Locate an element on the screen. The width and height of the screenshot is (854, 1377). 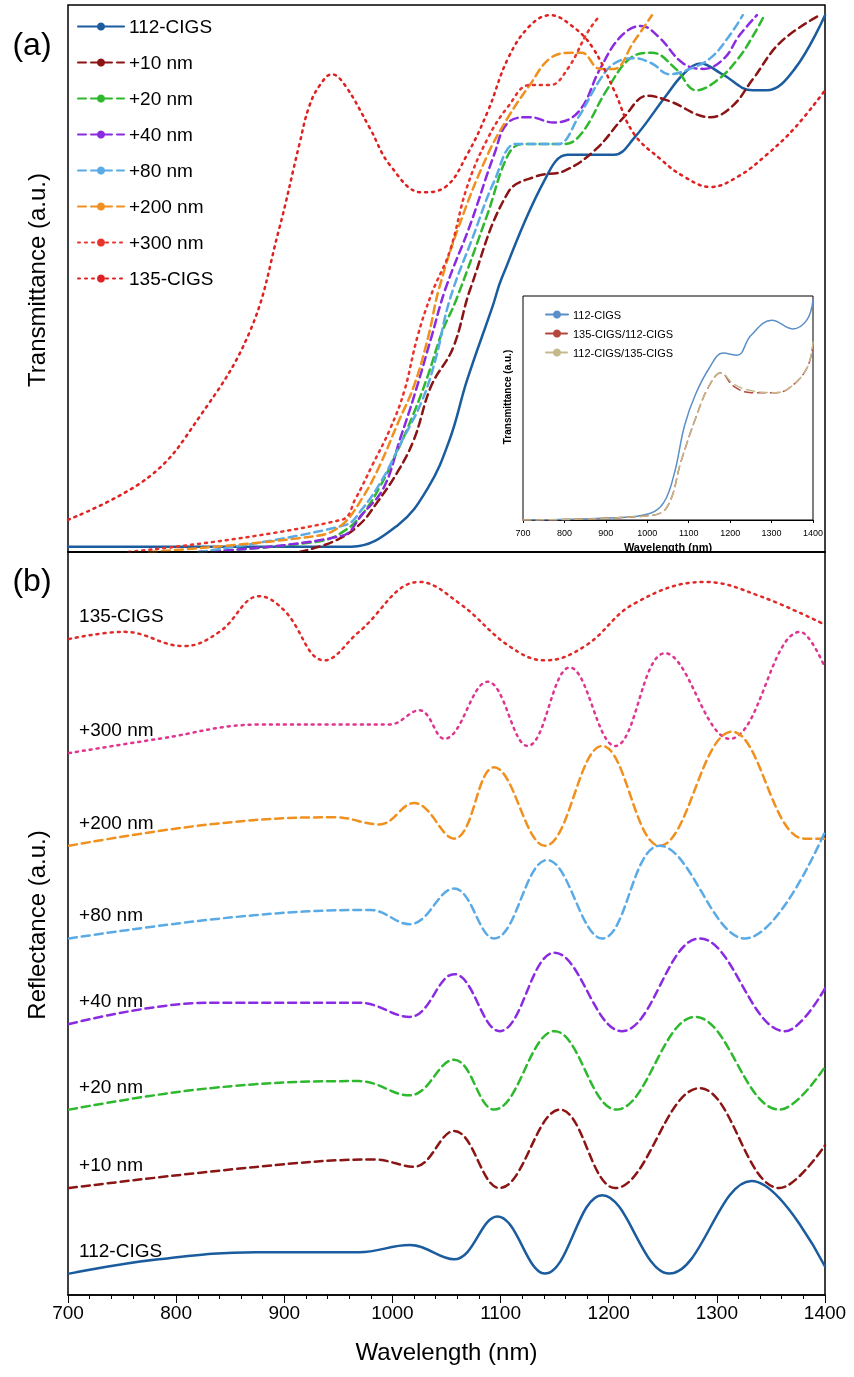
legend-label: +200 nm is located at coordinates (166, 206).